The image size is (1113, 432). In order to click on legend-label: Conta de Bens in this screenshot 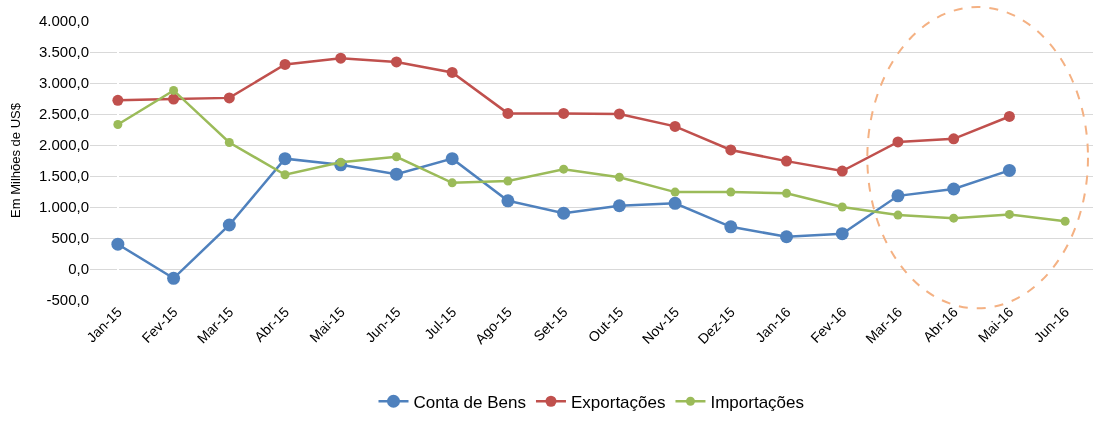, I will do `click(469, 402)`.